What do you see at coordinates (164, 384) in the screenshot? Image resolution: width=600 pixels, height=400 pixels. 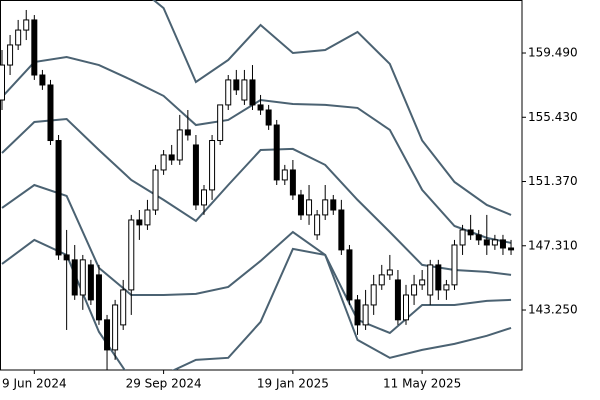 I see `x-tick-label: 29 Sep 2024` at bounding box center [164, 384].